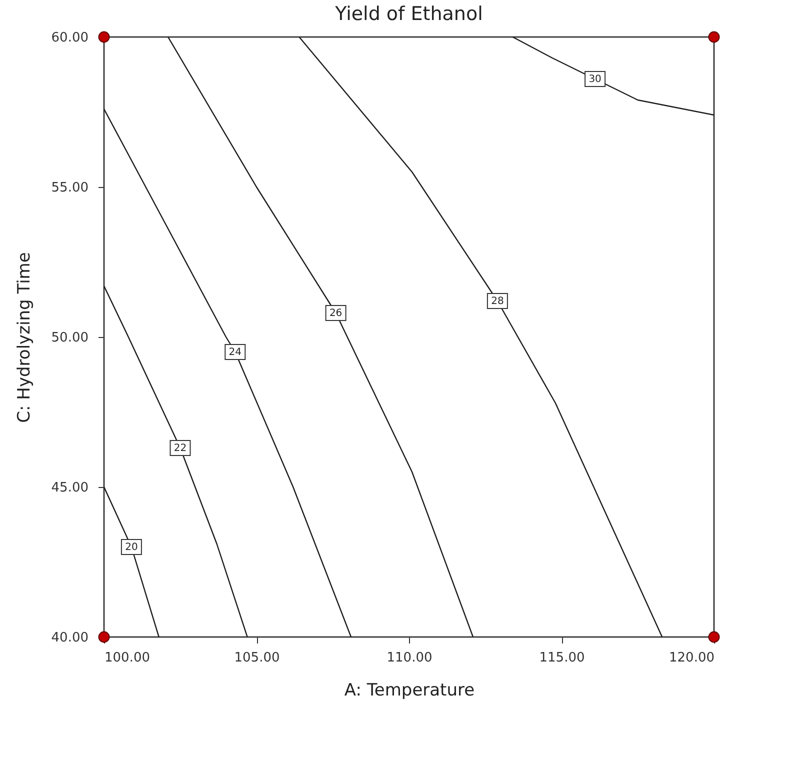 This screenshot has height=778, width=796. Describe the element at coordinates (409, 690) in the screenshot. I see `x-axis-title: A: Temperature` at that location.